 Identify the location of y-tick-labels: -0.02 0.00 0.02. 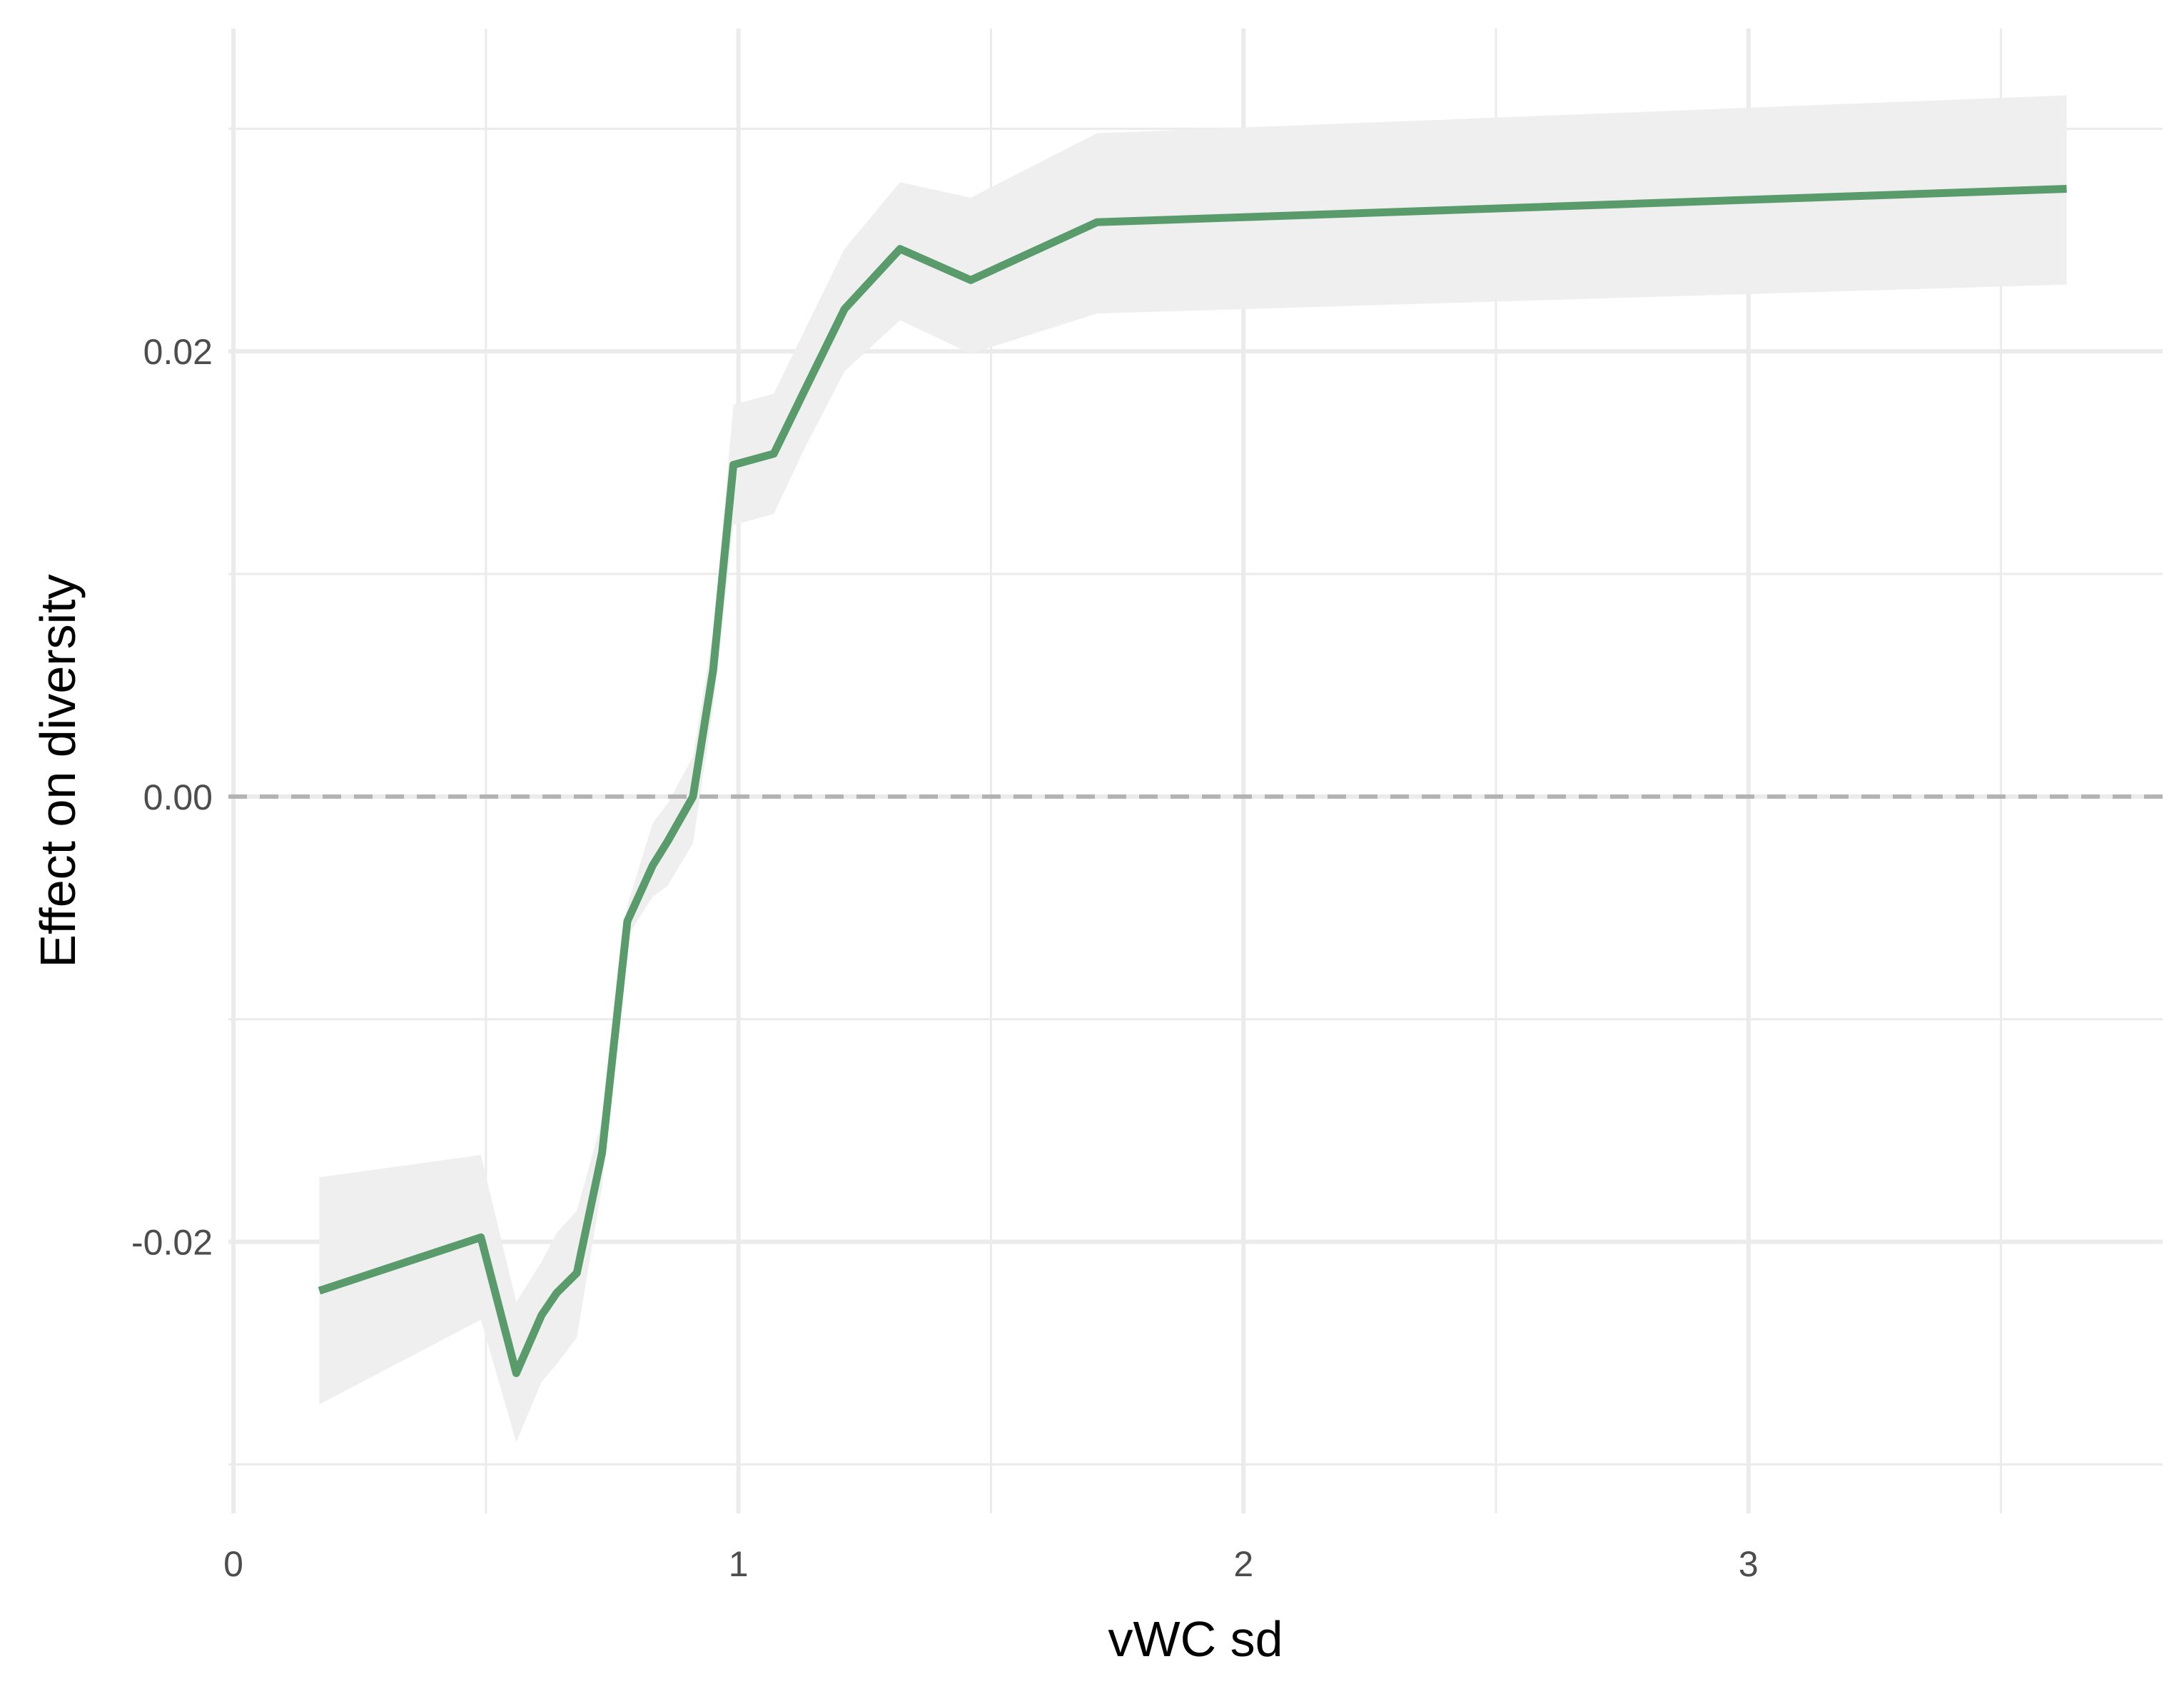
(172, 797).